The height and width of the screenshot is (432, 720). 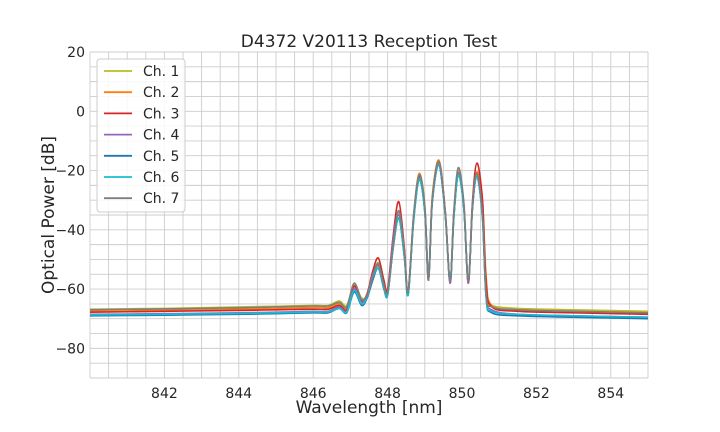 What do you see at coordinates (238, 394) in the screenshot?
I see `x-tick-label: 844` at bounding box center [238, 394].